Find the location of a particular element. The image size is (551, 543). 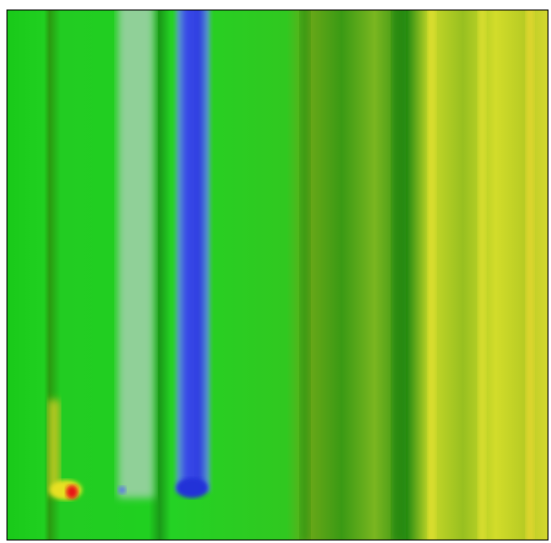

blue-blob is located at coordinates (192, 488).